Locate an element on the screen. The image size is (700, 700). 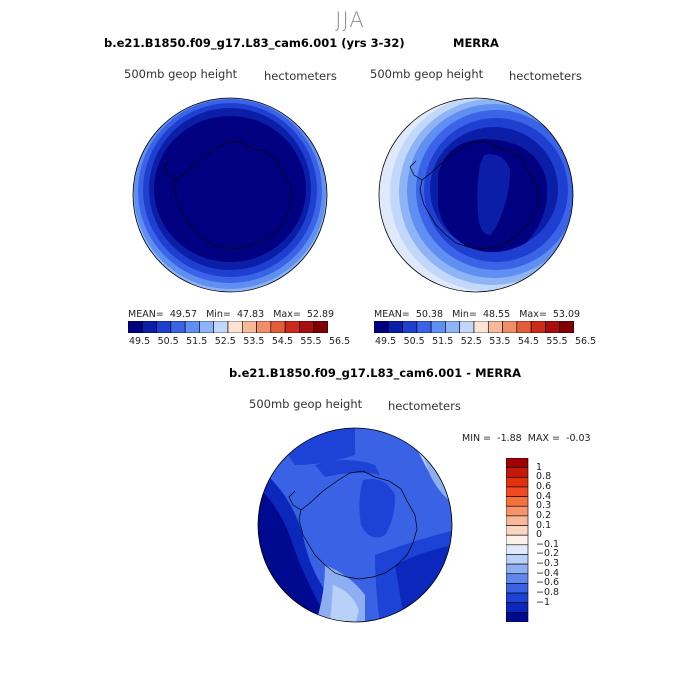
panel-1-colorbar-tick-label: 56.5 is located at coordinates (340, 341).